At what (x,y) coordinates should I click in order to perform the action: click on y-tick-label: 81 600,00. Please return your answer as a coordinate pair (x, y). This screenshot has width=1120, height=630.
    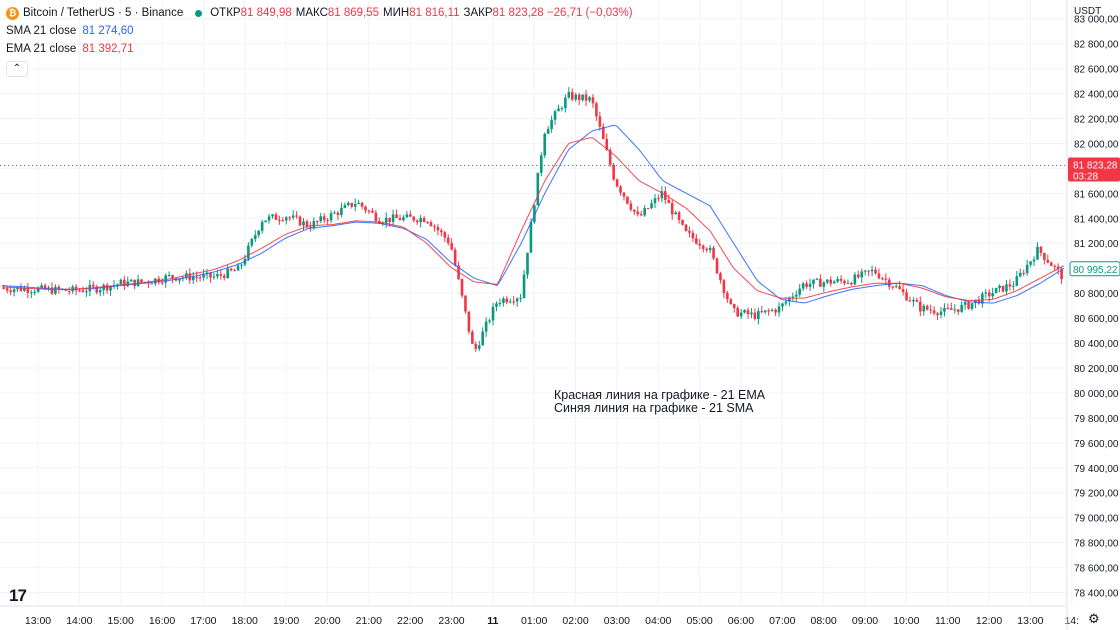
    Looking at the image, I should click on (1096, 194).